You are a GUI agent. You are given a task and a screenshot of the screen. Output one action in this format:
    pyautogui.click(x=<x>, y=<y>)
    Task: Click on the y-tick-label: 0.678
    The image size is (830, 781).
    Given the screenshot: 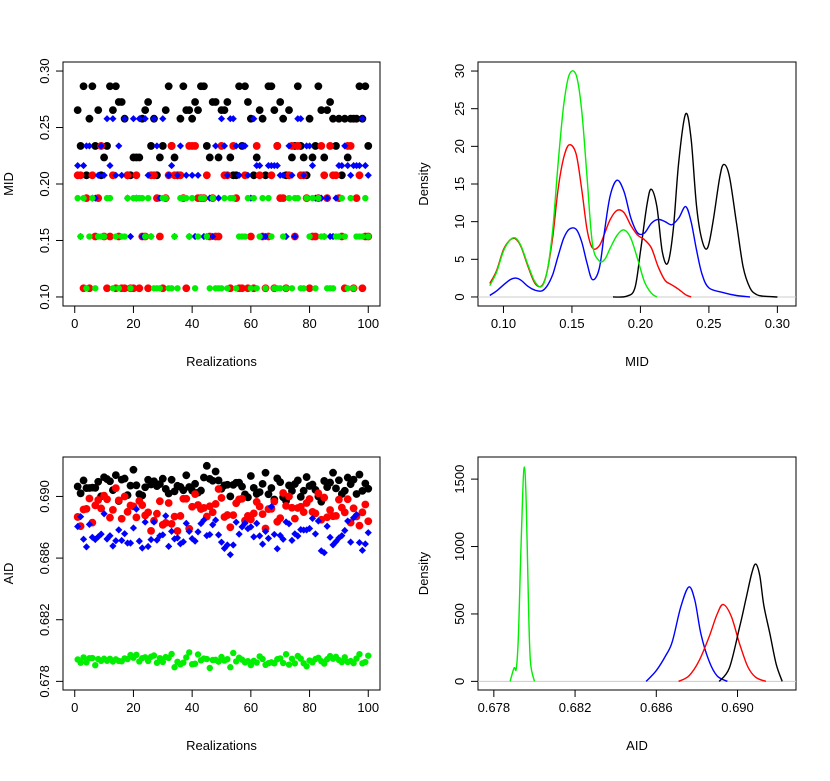 What is the action you would take?
    pyautogui.click(x=44, y=681)
    